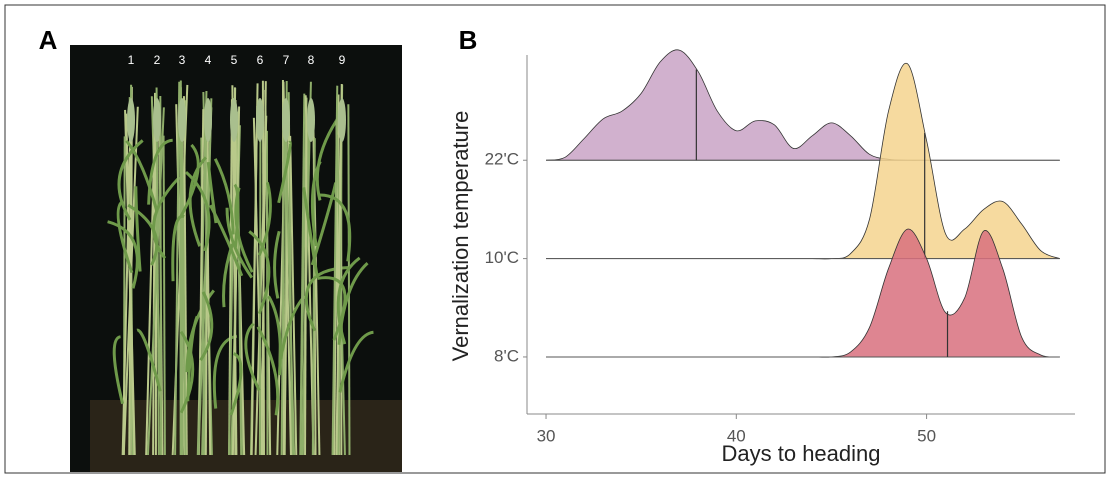 This screenshot has width=1111, height=484. I want to click on plant-label: 9, so click(342, 60).